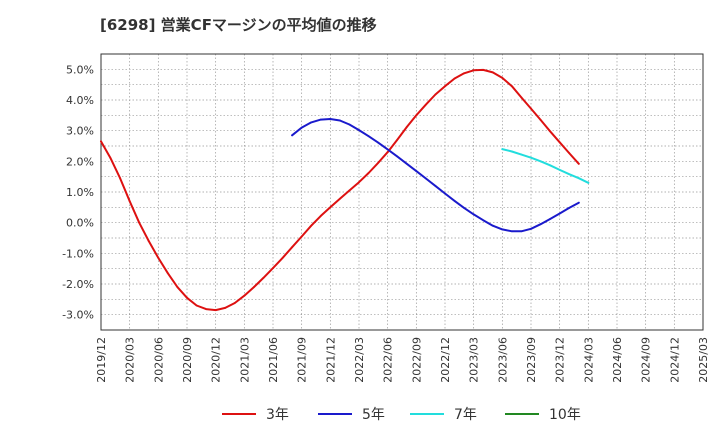  Describe the element at coordinates (255, 415) in the screenshot. I see `legend-item: 3年` at that location.